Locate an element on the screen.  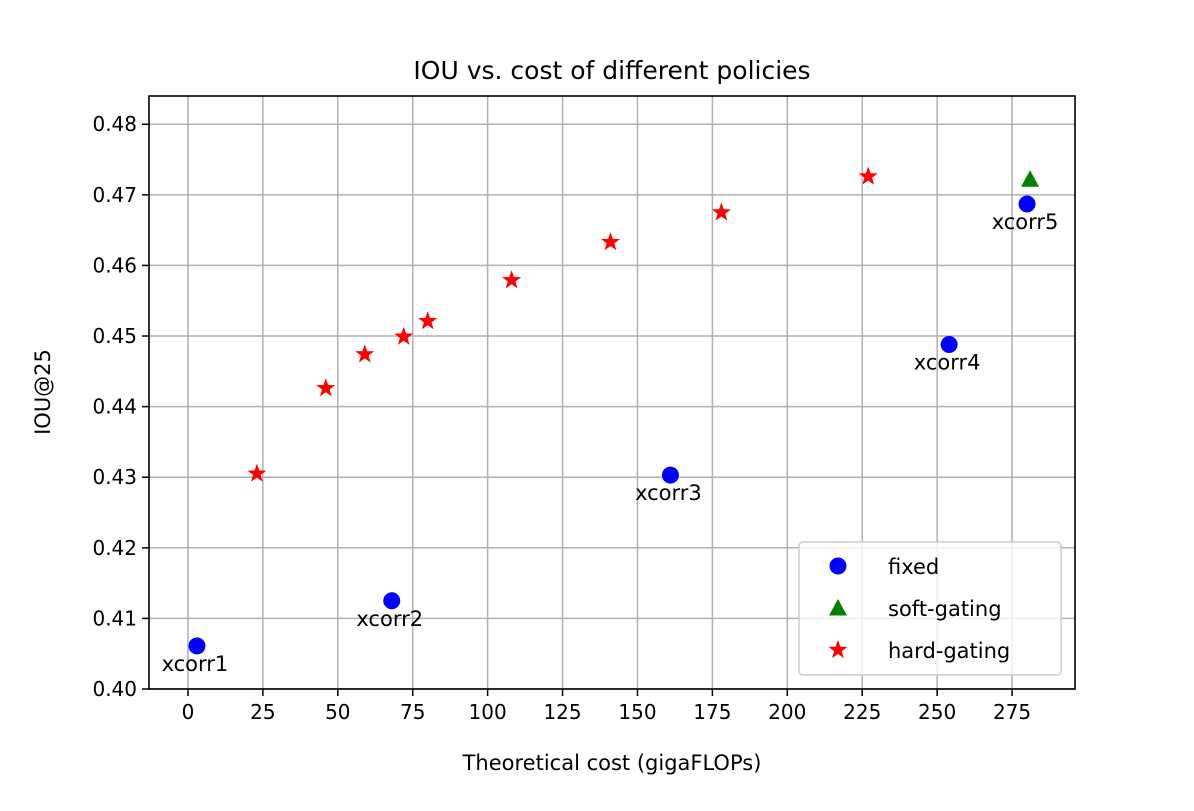
x-tick-label: 150 is located at coordinates (637, 712).